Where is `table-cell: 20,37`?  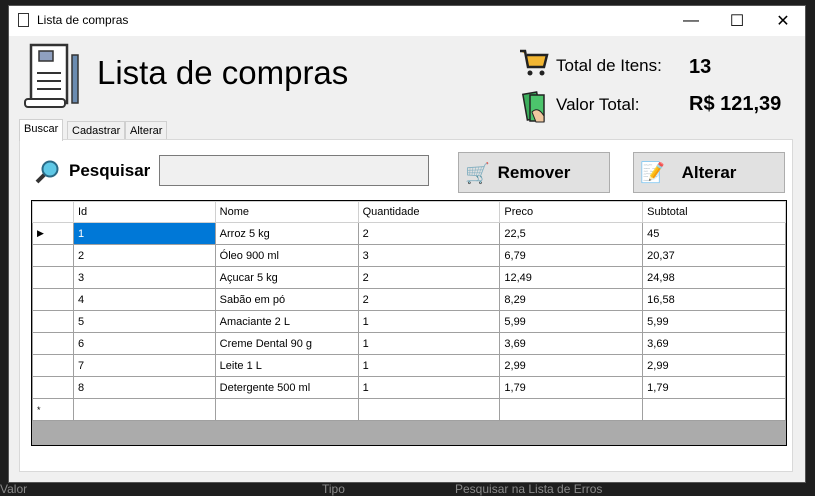 table-cell: 20,37 is located at coordinates (714, 255).